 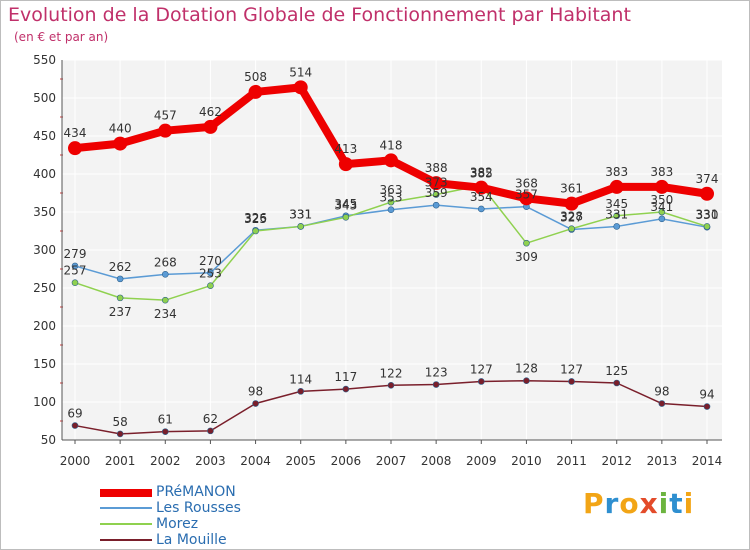 What do you see at coordinates (436, 461) in the screenshot?
I see `x-tick-label: 2008` at bounding box center [436, 461].